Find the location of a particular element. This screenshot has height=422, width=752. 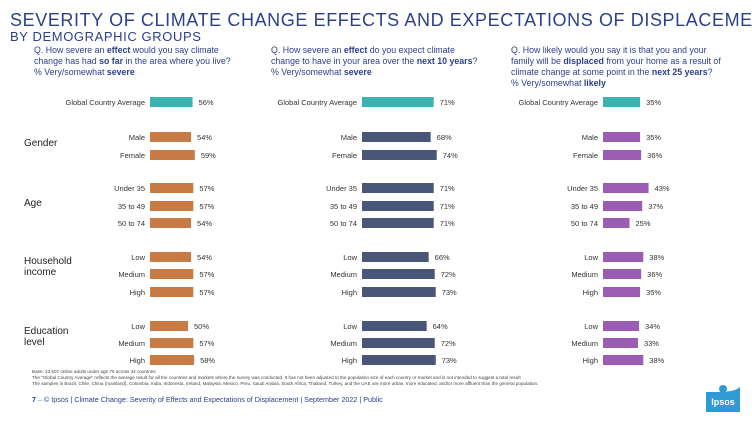

value-label-p1-0: 71% is located at coordinates (447, 102).